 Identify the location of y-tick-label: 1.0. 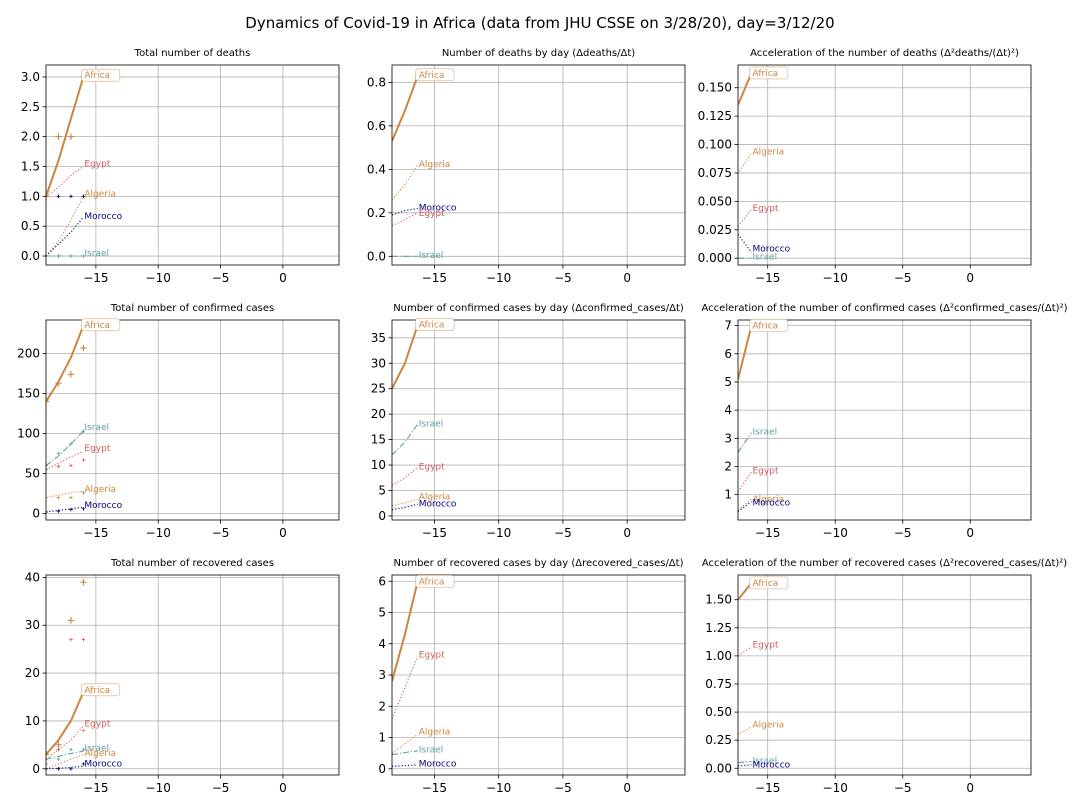
(30, 196).